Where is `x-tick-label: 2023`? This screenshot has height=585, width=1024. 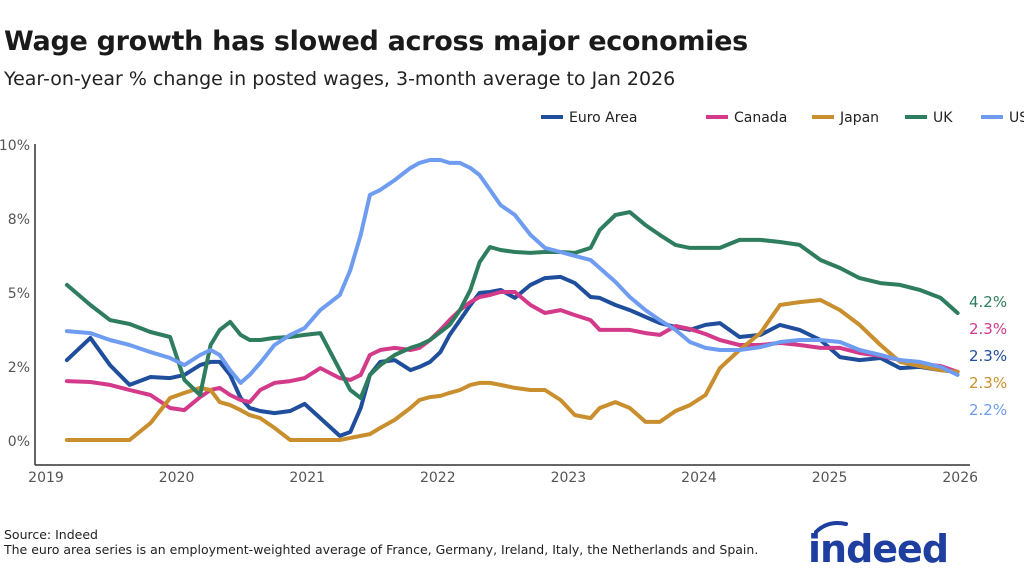 x-tick-label: 2023 is located at coordinates (569, 478).